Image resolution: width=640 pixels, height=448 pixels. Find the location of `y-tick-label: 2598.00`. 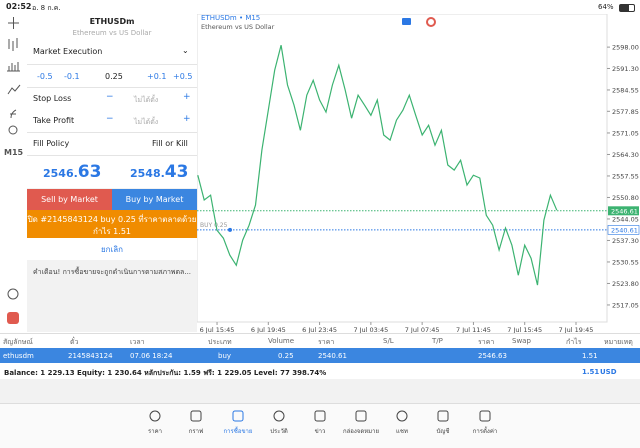

y-tick-label: 2598.00 is located at coordinates (625, 48).